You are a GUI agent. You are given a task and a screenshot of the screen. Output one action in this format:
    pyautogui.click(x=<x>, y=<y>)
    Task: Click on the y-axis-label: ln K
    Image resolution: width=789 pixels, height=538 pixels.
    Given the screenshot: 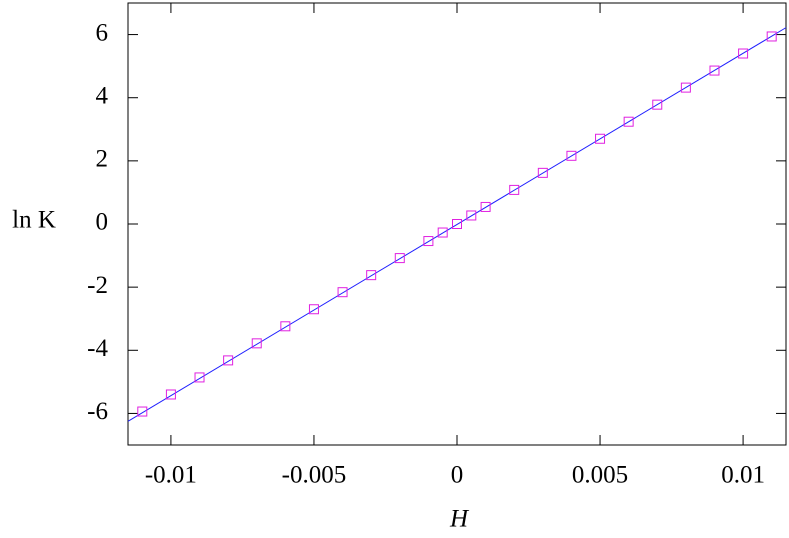 What is the action you would take?
    pyautogui.click(x=34, y=220)
    